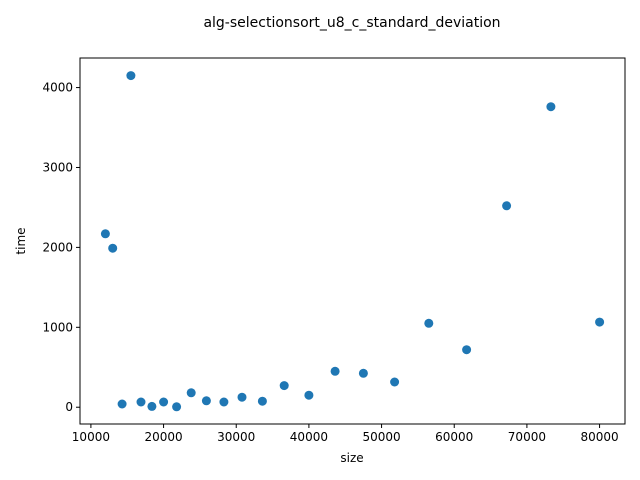  I want to click on y-axis-label: time, so click(21, 240).